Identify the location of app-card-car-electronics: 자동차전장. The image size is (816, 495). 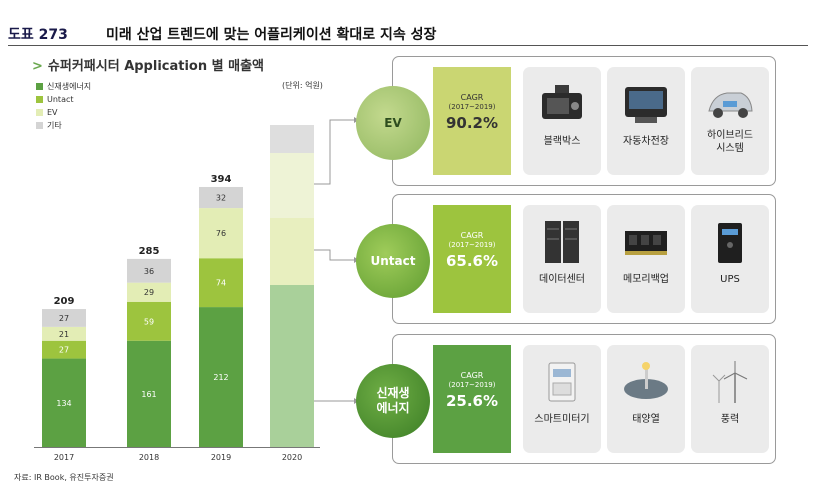
(646, 121).